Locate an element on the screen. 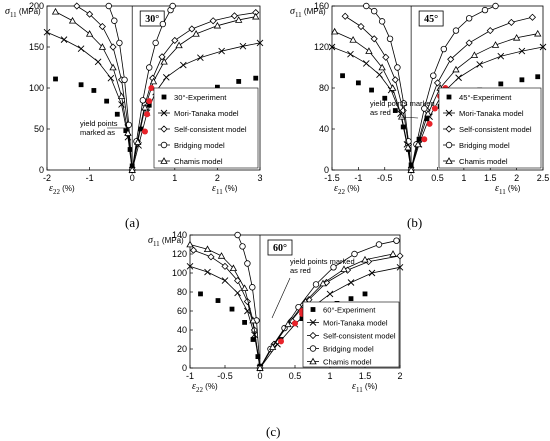  y-tick-label: 0 is located at coordinates (184, 368).